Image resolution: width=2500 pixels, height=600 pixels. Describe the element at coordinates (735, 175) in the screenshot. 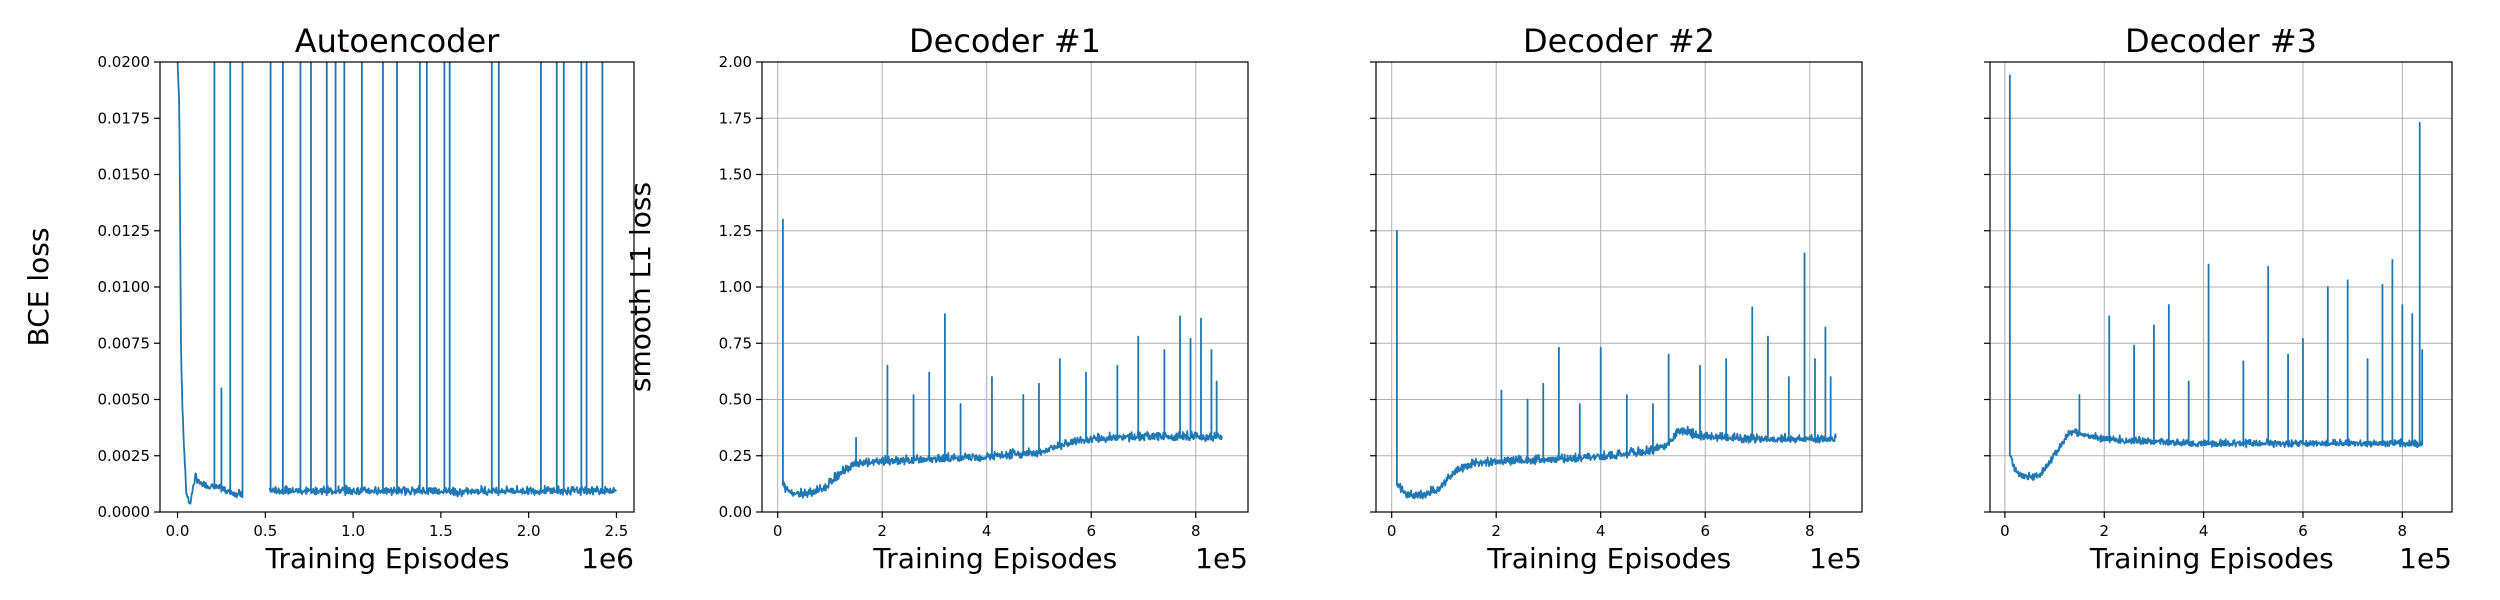

I see `y-tick-label: 1.50` at that location.